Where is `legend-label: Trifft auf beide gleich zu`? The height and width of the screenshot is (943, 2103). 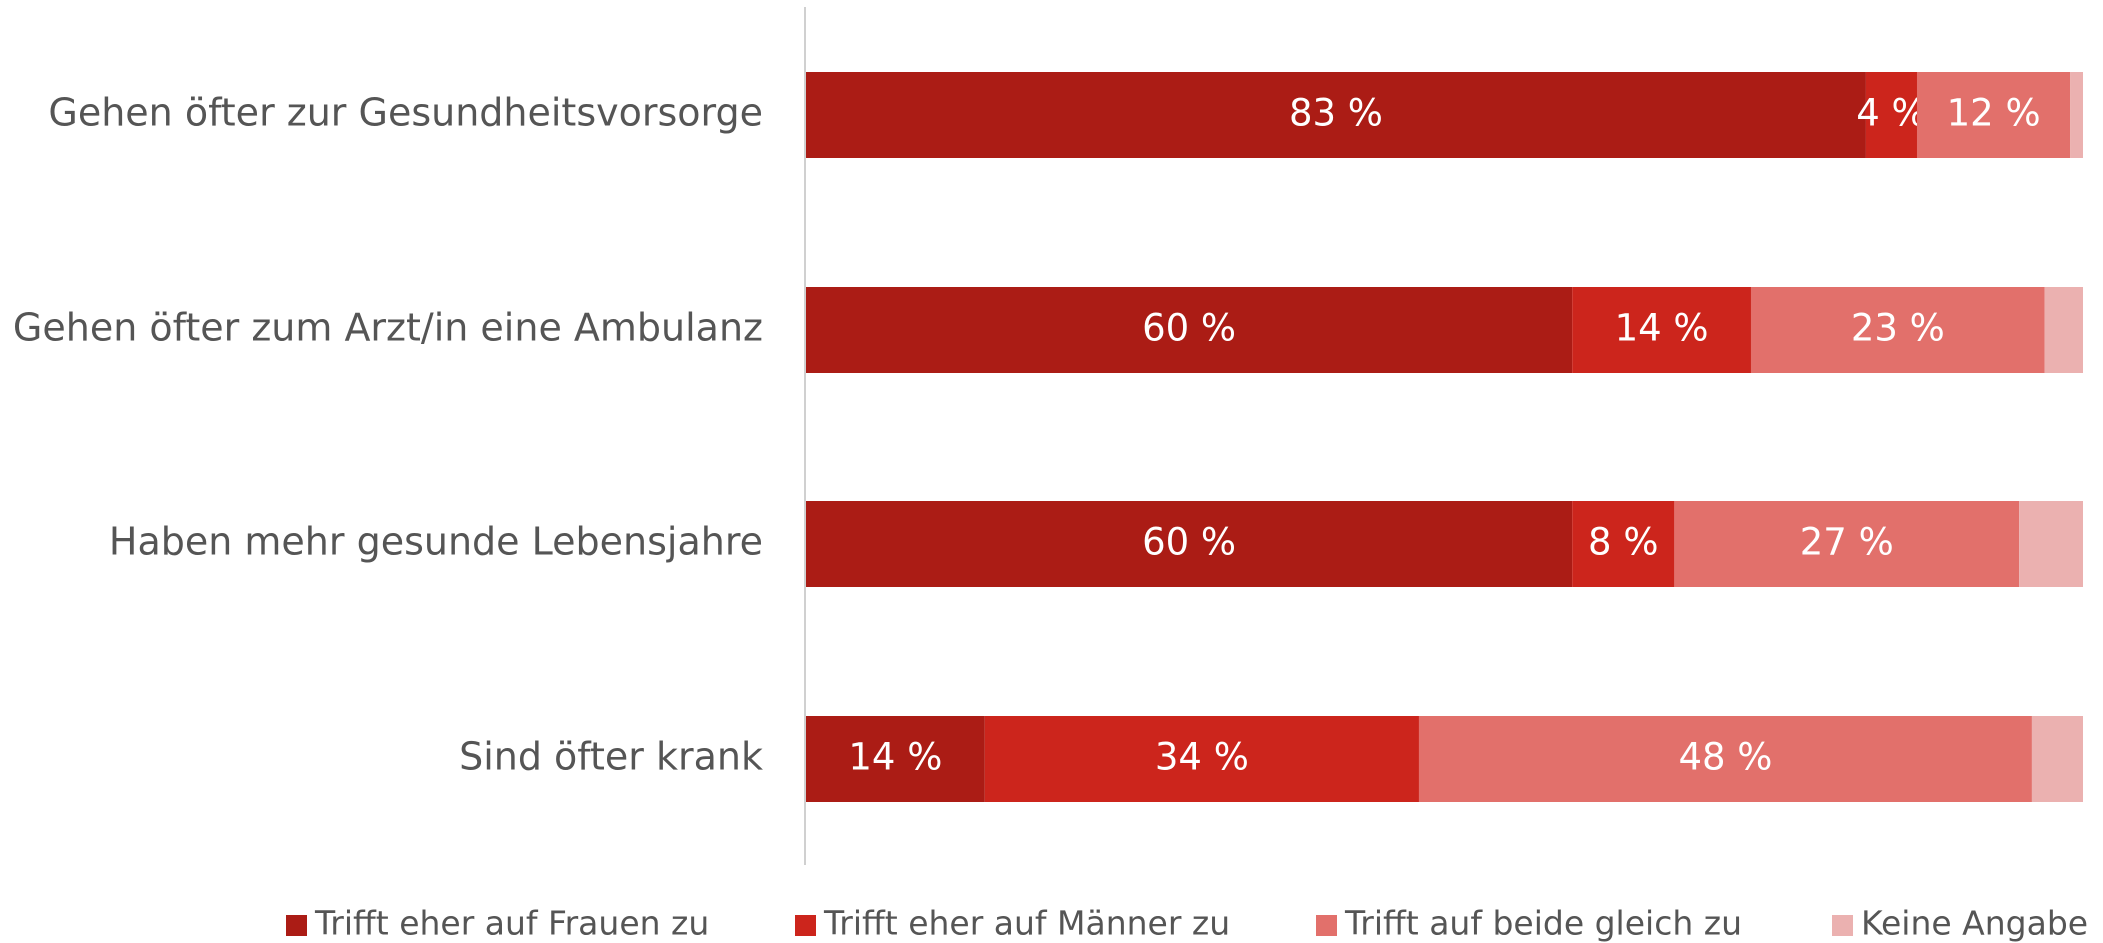
legend-label: Trifft auf beide gleich zu is located at coordinates (1543, 923).